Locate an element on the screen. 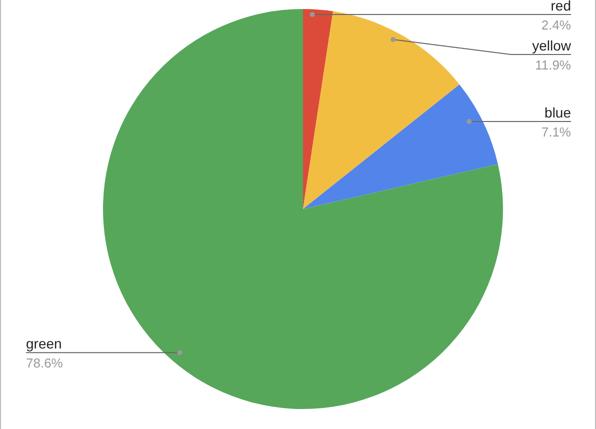 The image size is (596, 429). data-label: 2.4% is located at coordinates (556, 25).